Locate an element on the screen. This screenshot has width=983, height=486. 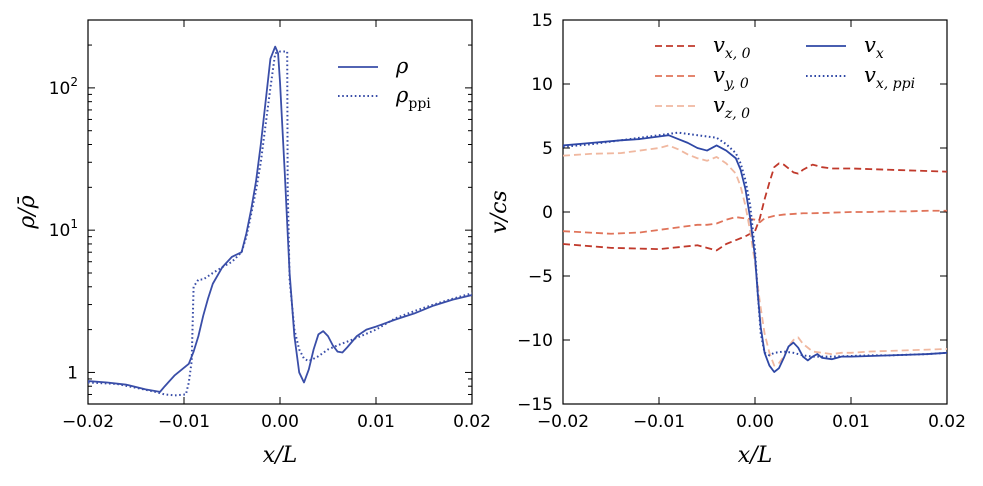
y-tick-label: −15 is located at coordinates (535, 405).